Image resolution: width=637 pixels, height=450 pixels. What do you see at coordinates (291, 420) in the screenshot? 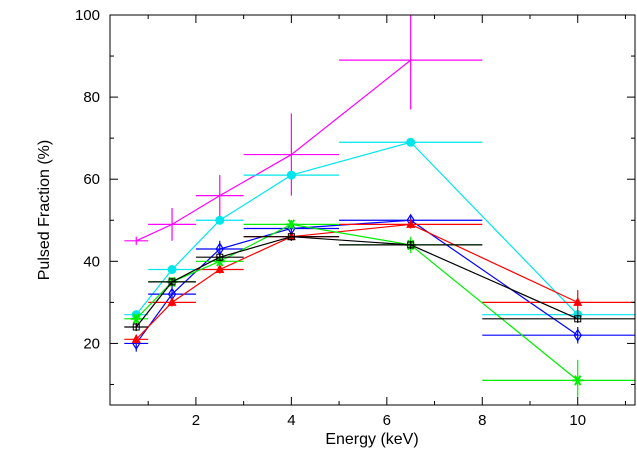
I see `x-tick-label: 4` at bounding box center [291, 420].